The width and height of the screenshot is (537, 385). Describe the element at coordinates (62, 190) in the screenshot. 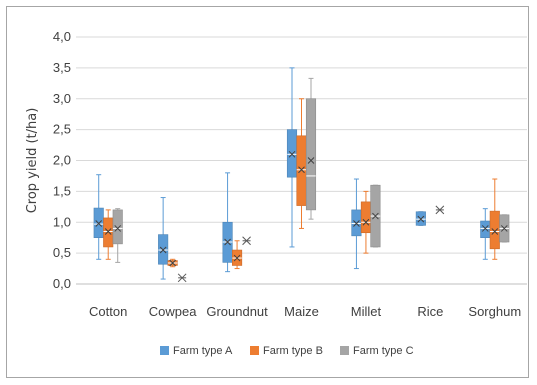

I see `y-tick-label: 1,5` at that location.